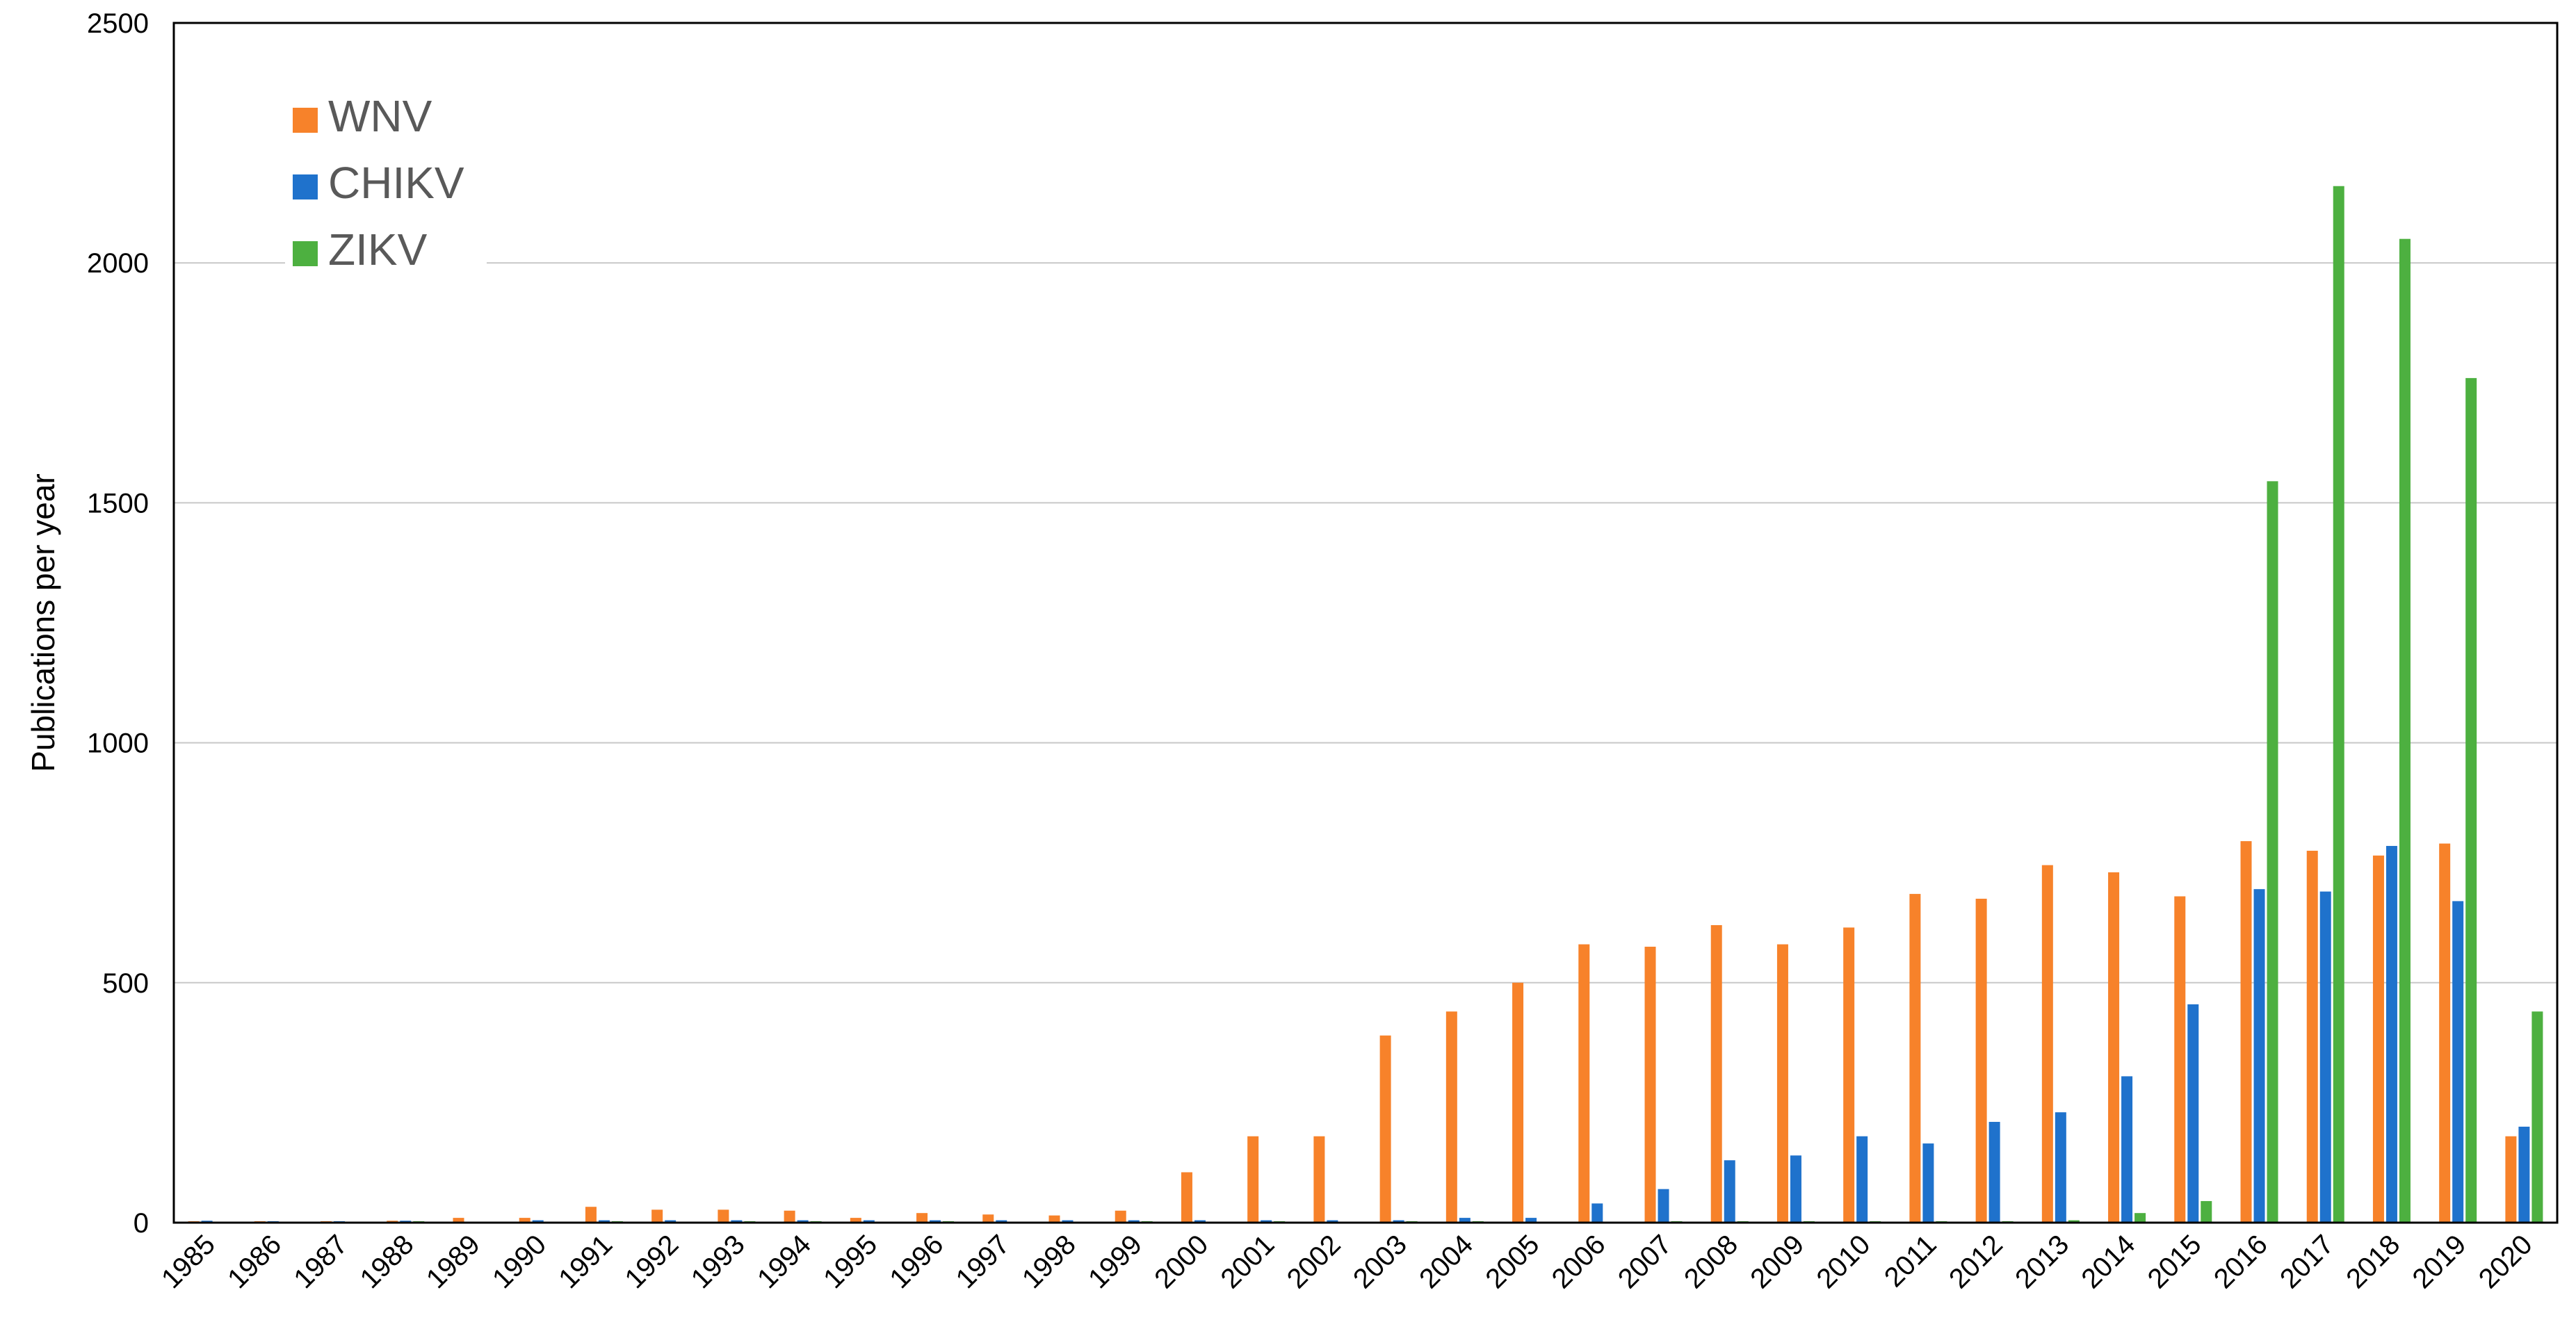 This screenshot has height=1329, width=2576. I want to click on bar-wnv-2015, so click(2180, 1059).